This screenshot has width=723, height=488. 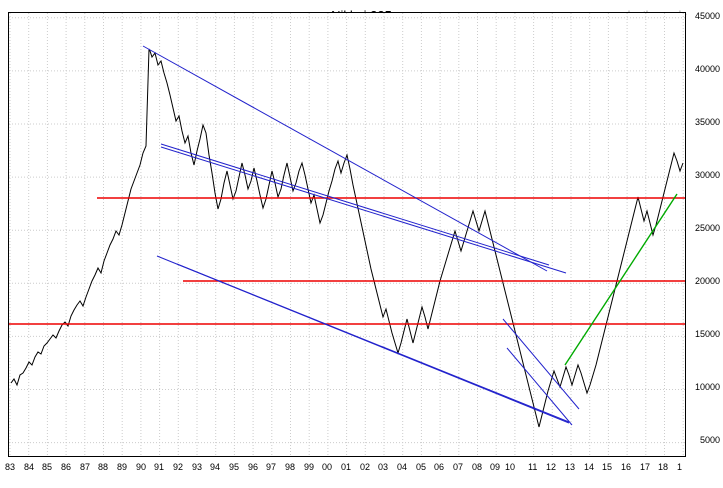 What do you see at coordinates (707, 387) in the screenshot?
I see `y-axis-label-10000: 10000` at bounding box center [707, 387].